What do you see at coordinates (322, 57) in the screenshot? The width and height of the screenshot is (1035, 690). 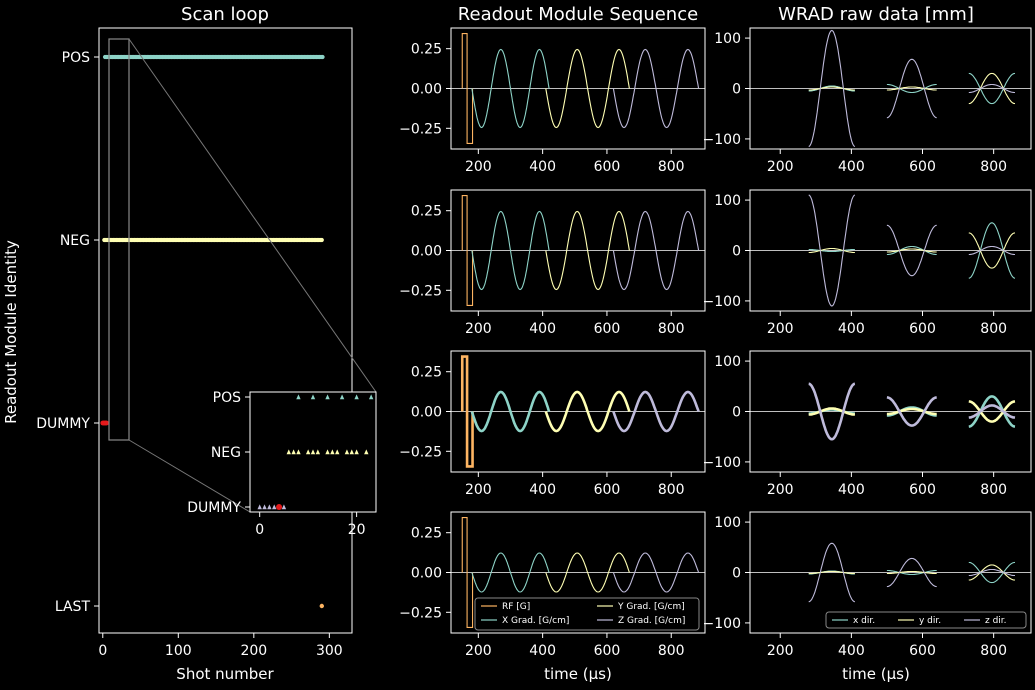 I see `scan-loop-point-pos` at bounding box center [322, 57].